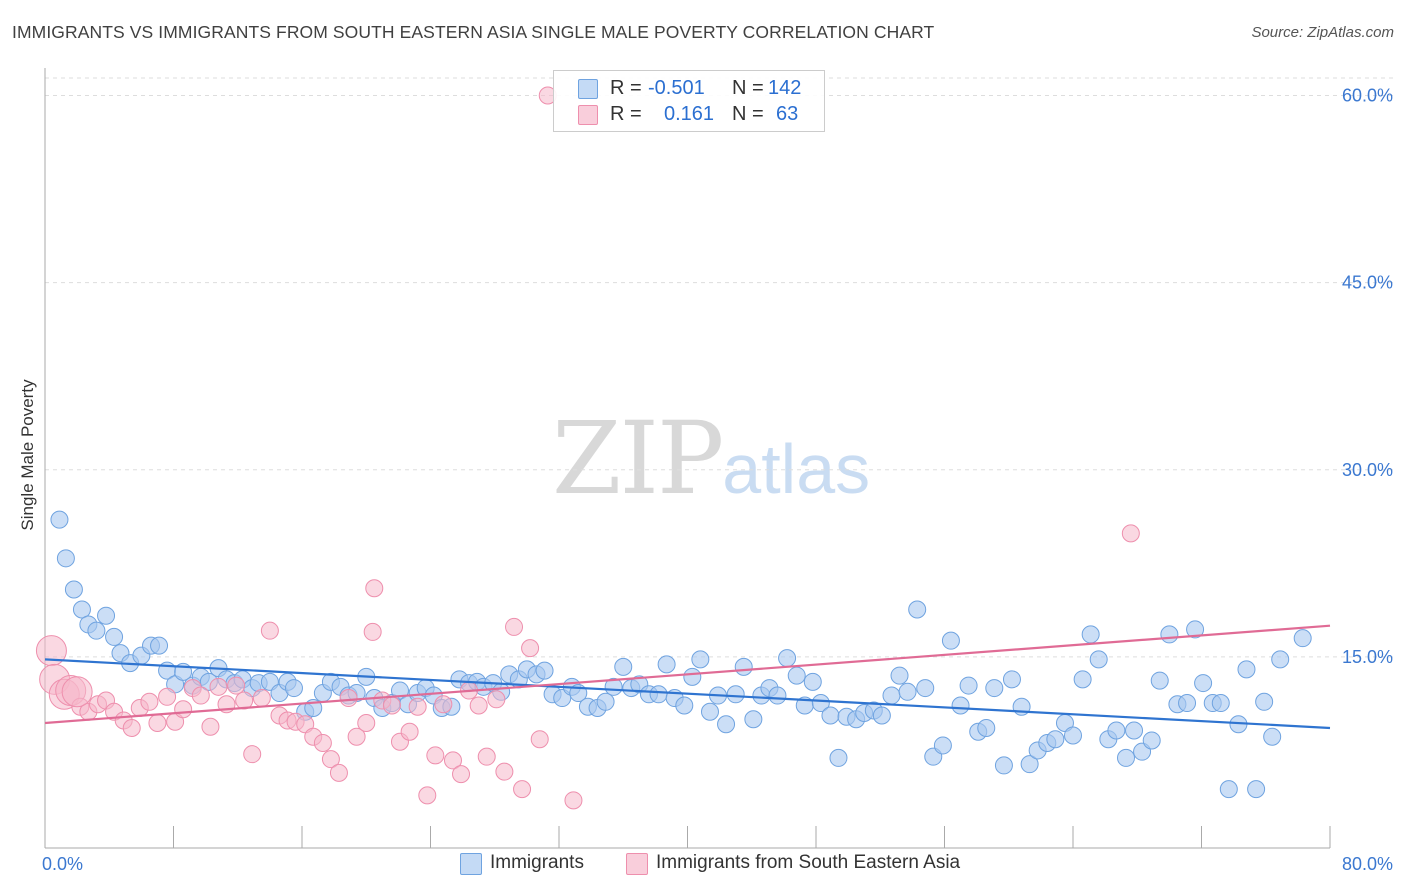  What do you see at coordinates (796, 469) in the screenshot?
I see `watermark-atlas: atlas` at bounding box center [796, 469].